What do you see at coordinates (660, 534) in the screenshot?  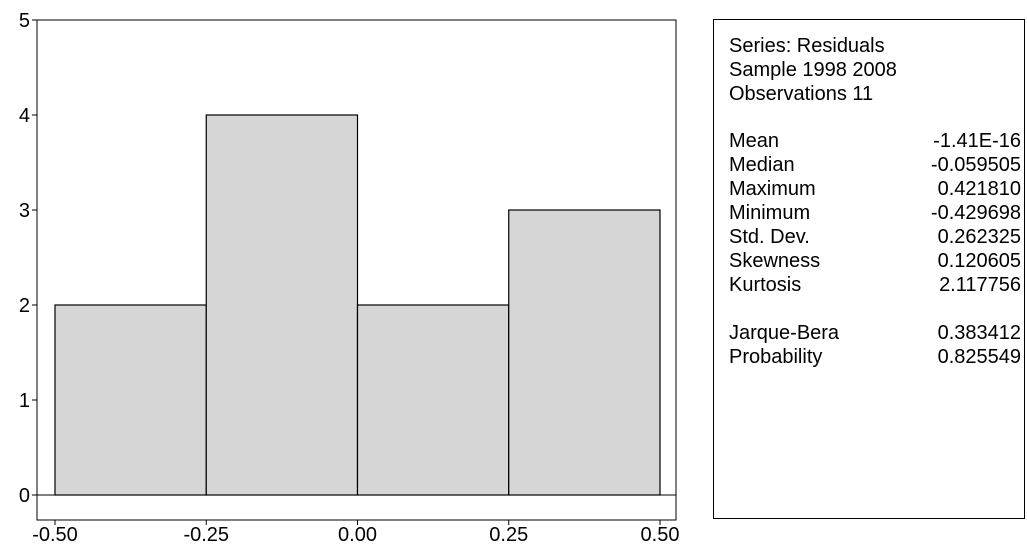 I see `x-tick-label: 0.50` at bounding box center [660, 534].